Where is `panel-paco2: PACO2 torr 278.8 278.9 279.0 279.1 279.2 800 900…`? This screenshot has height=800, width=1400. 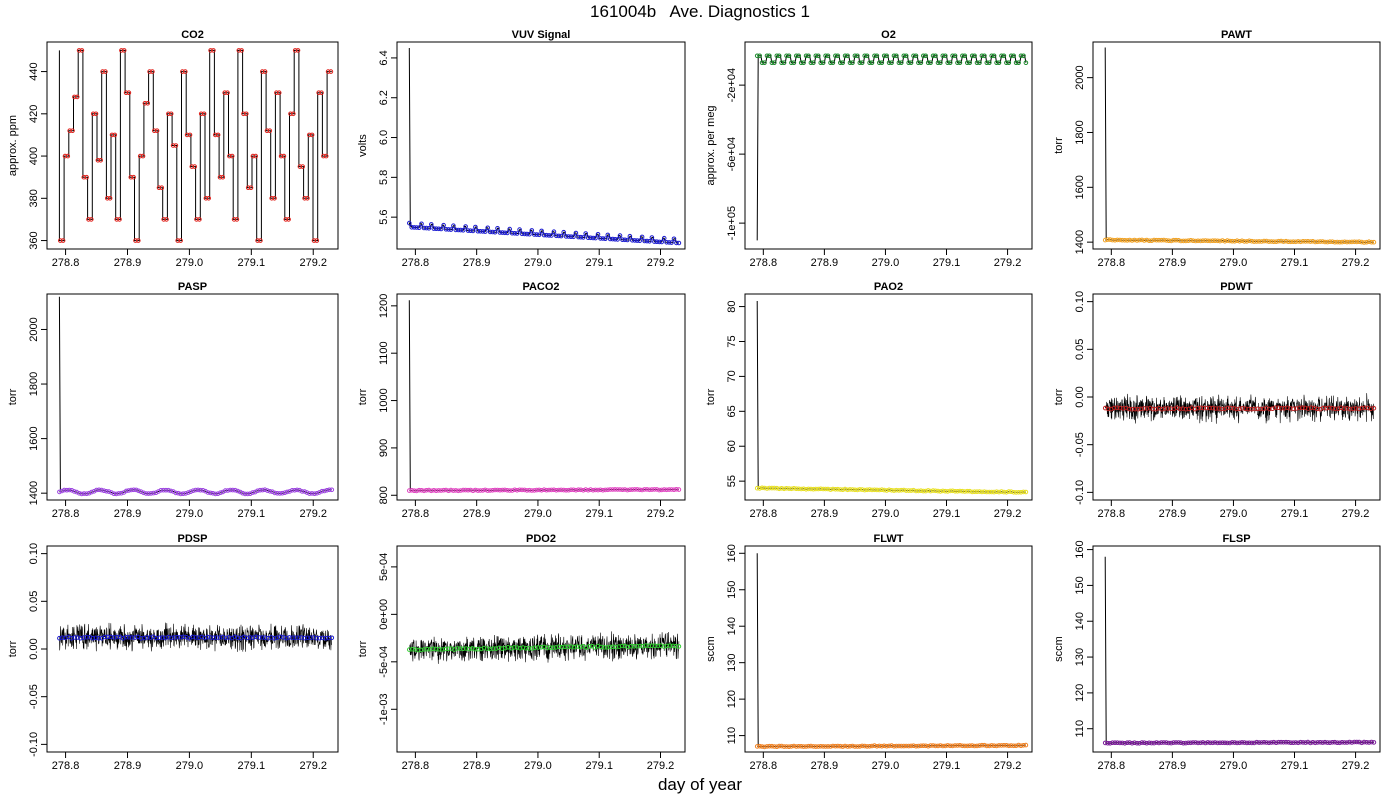
panel-paco2: PACO2 torr 278.8 278.9 279.0 279.1 279.2 800 900… is located at coordinates (521, 400).